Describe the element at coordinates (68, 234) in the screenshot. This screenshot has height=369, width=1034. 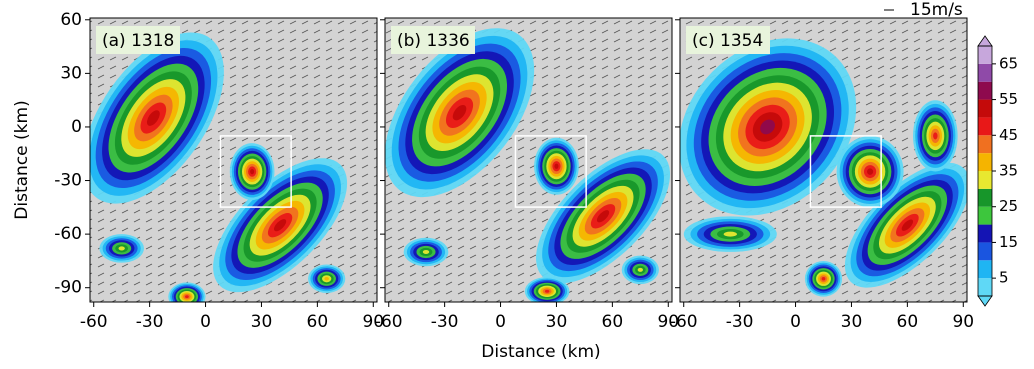
I see `y-tick-label: -60` at that location.